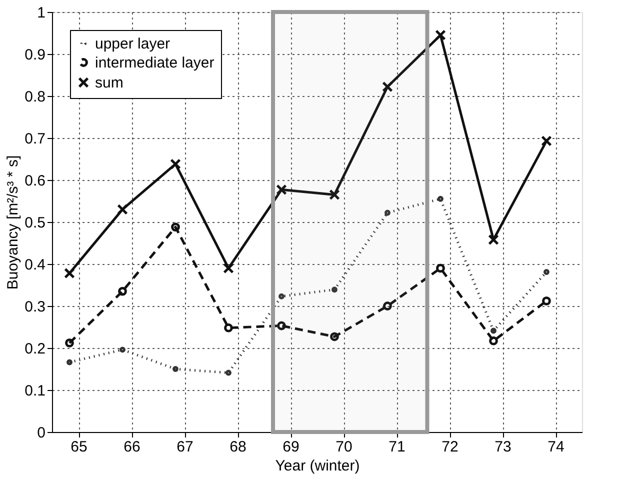 Image resolution: width=618 pixels, height=488 pixels. What do you see at coordinates (291, 447) in the screenshot?
I see `x-tick-label: 69` at bounding box center [291, 447].